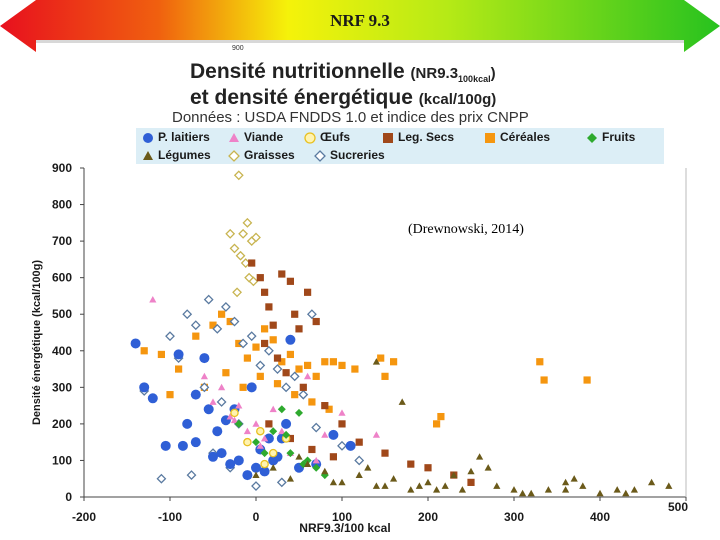  I want to click on x-tick-label: 500, so click(678, 507).